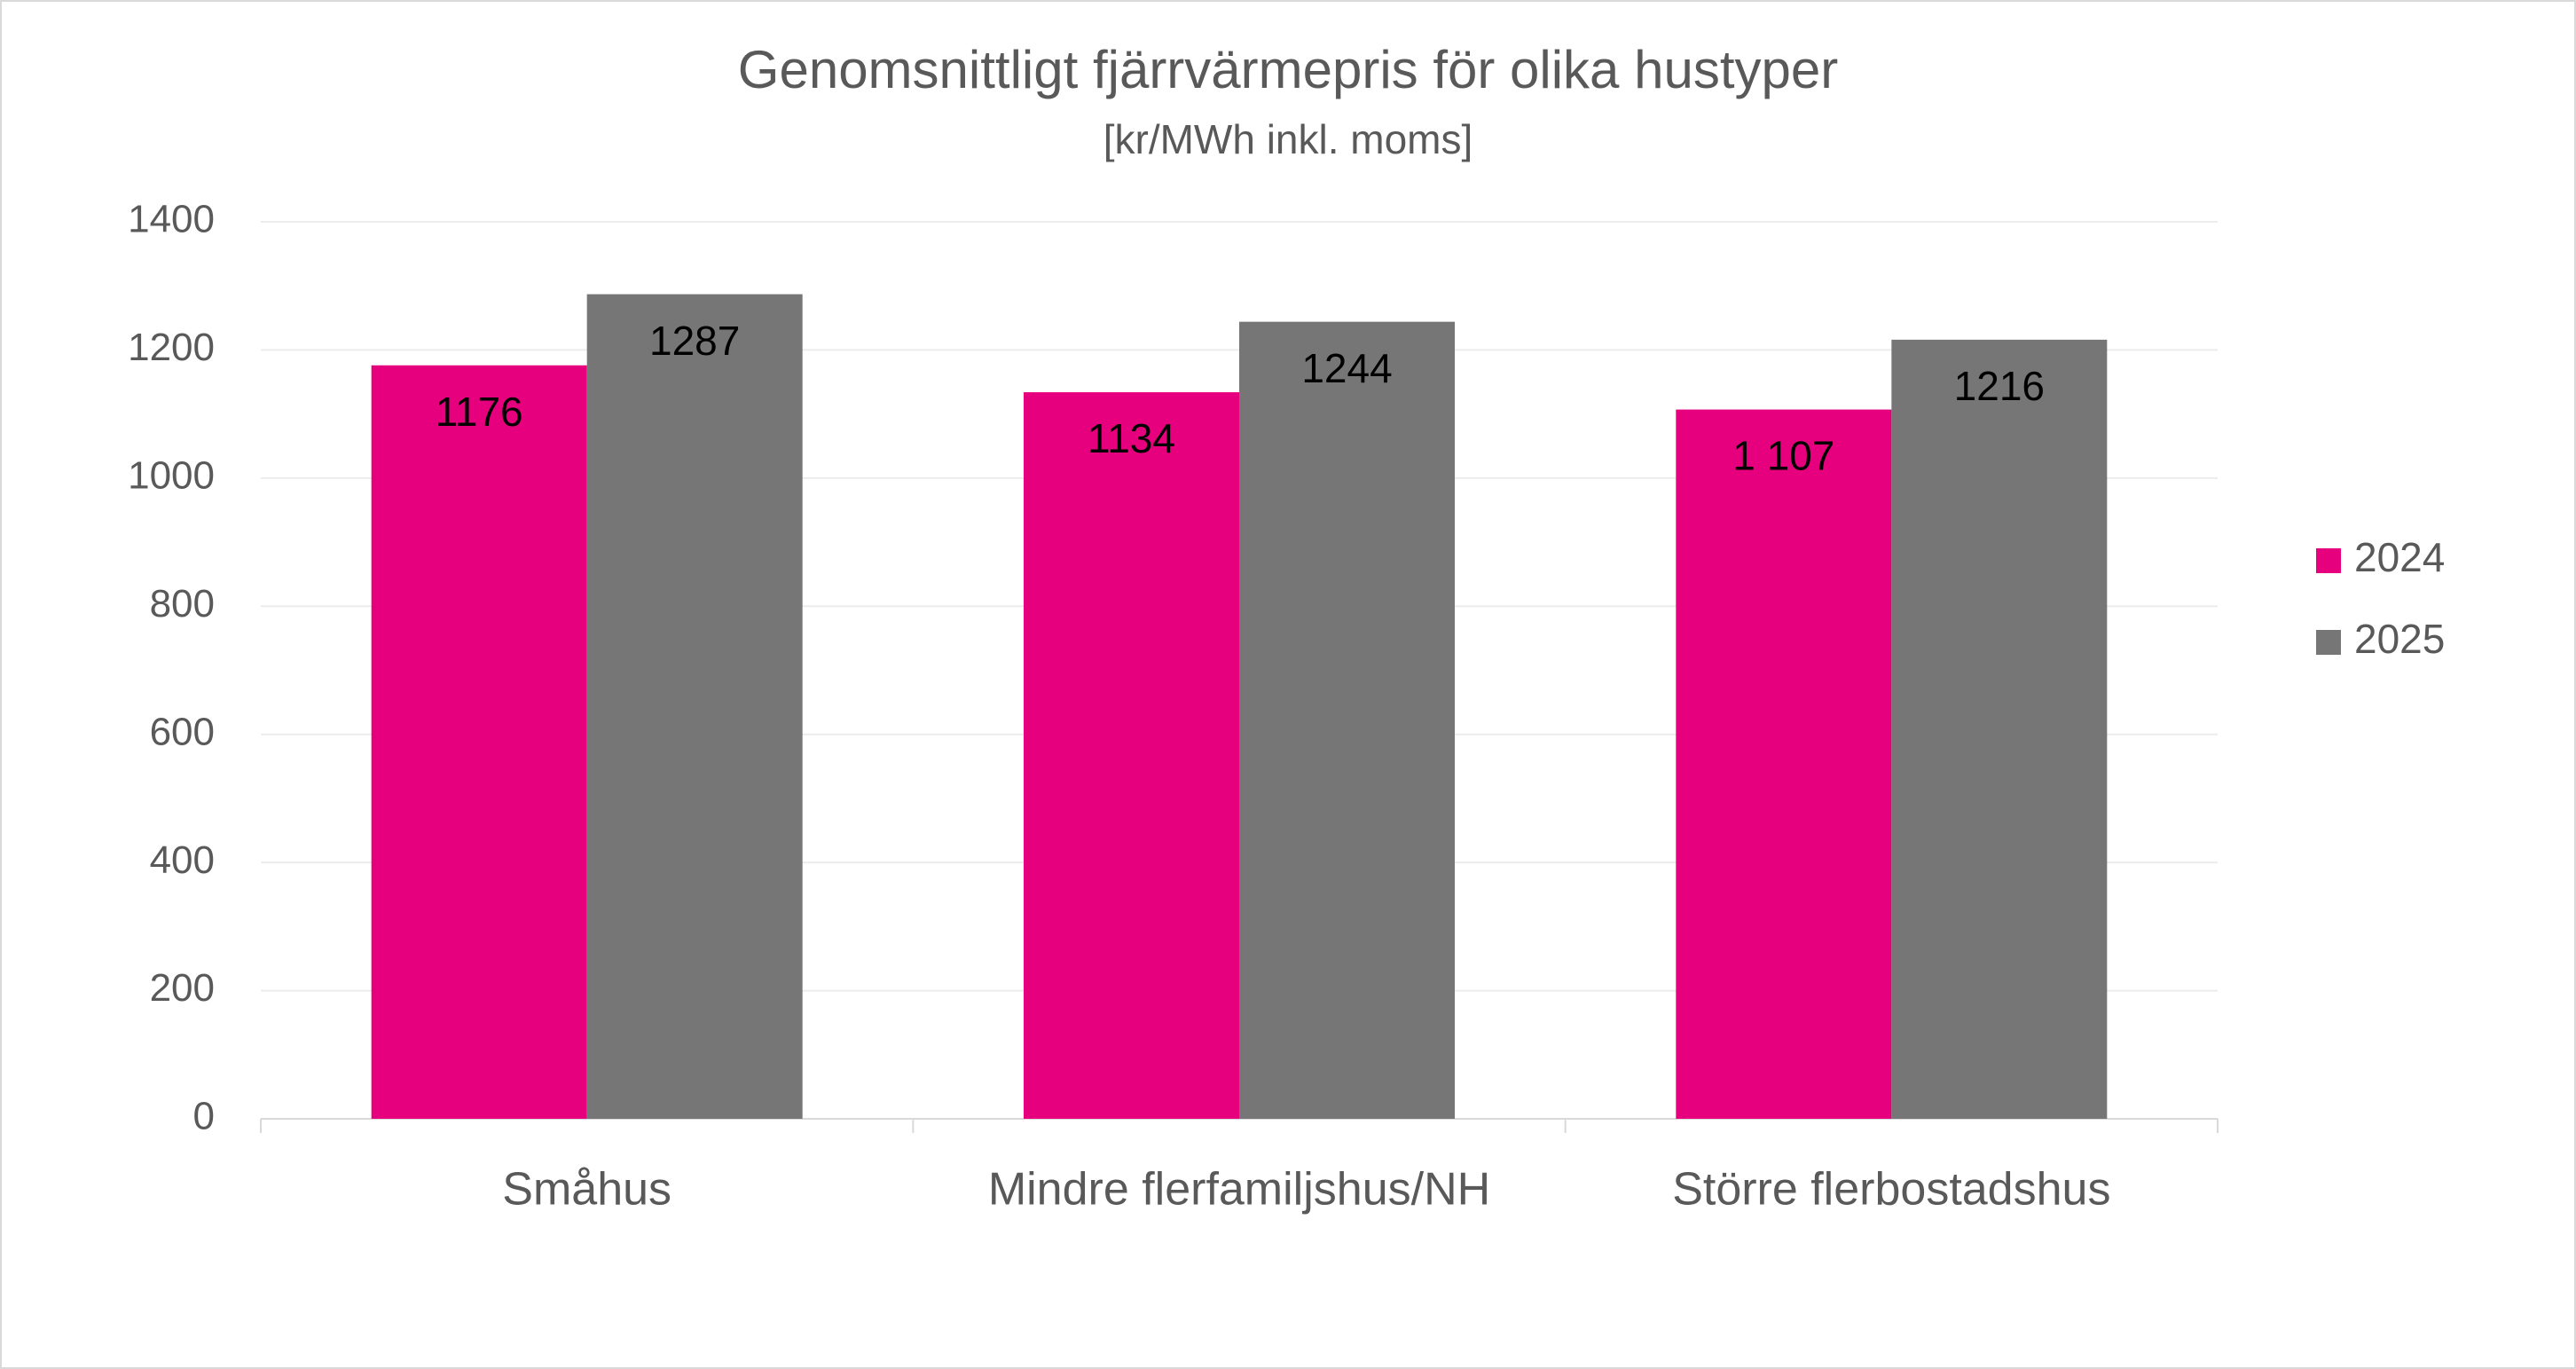 The height and width of the screenshot is (1369, 2576). I want to click on y-tick-label: 600, so click(182, 731).